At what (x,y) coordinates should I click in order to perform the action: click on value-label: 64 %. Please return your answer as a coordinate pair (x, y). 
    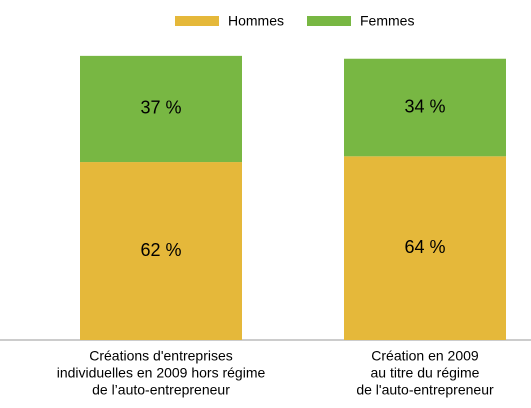
    Looking at the image, I should click on (424, 247).